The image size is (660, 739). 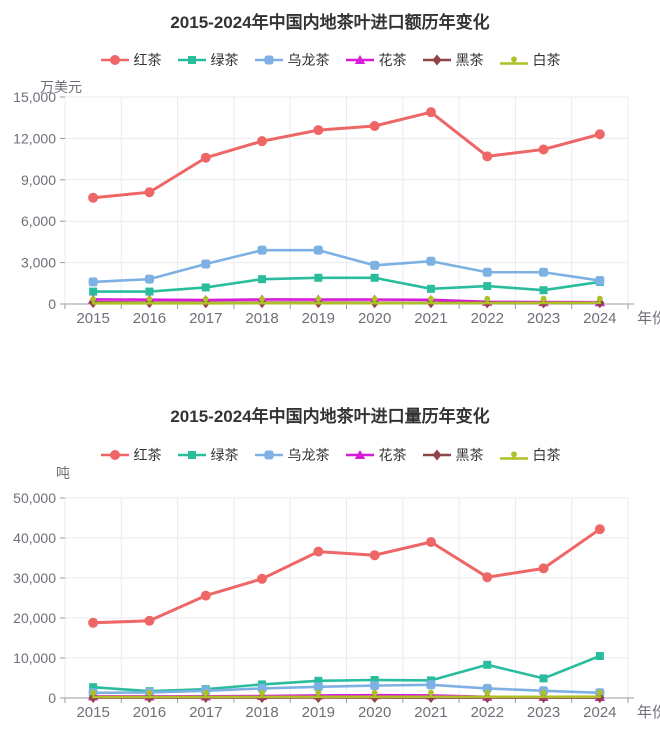 I want to click on y-tick-label: 3,000, so click(x=38, y=263).